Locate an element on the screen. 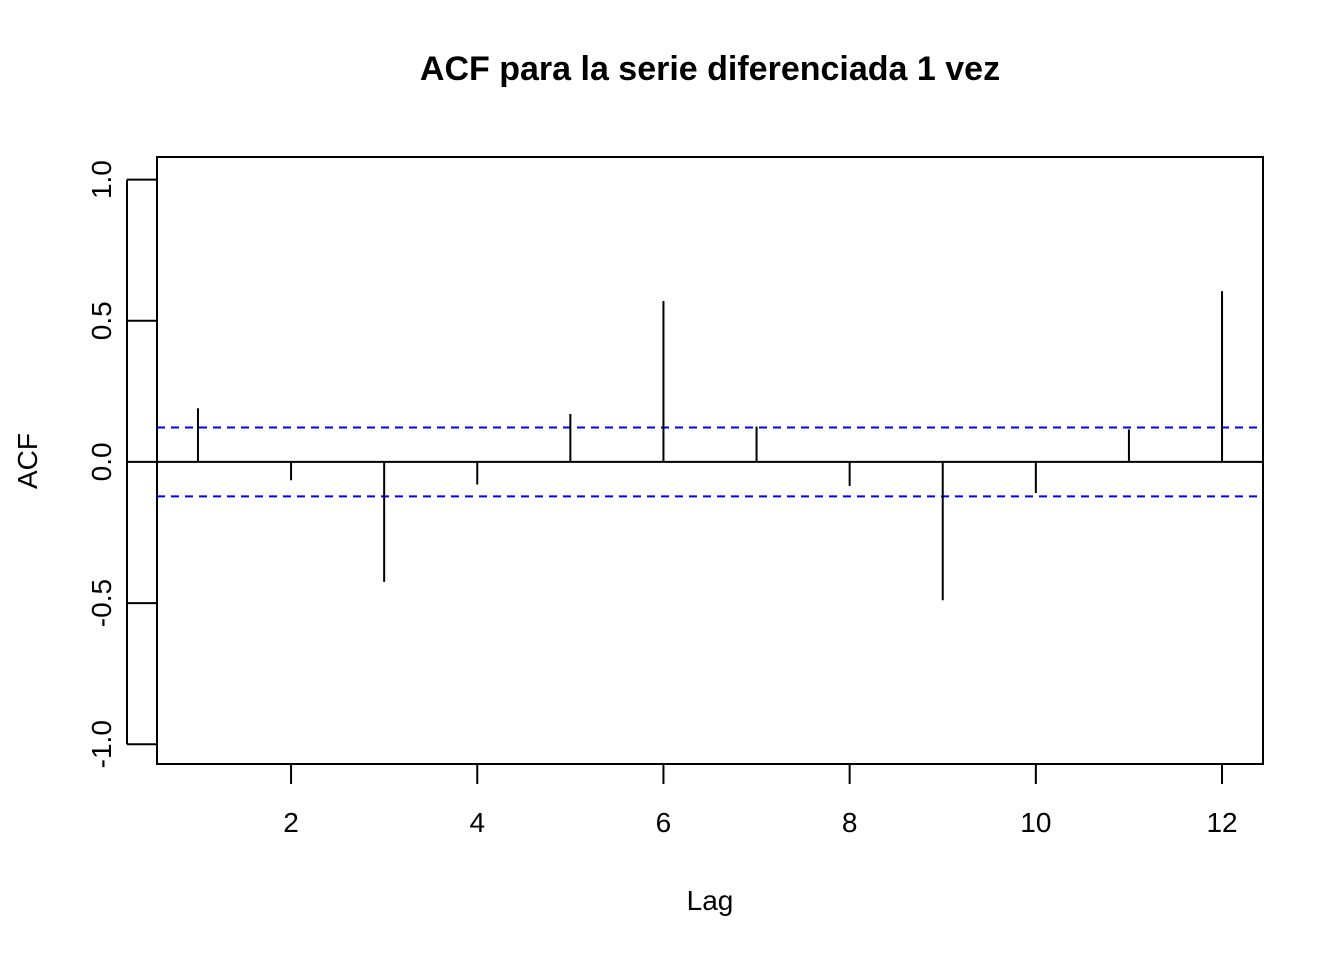 The width and height of the screenshot is (1344, 960). y-tick-label: -1.0 is located at coordinates (101, 744).